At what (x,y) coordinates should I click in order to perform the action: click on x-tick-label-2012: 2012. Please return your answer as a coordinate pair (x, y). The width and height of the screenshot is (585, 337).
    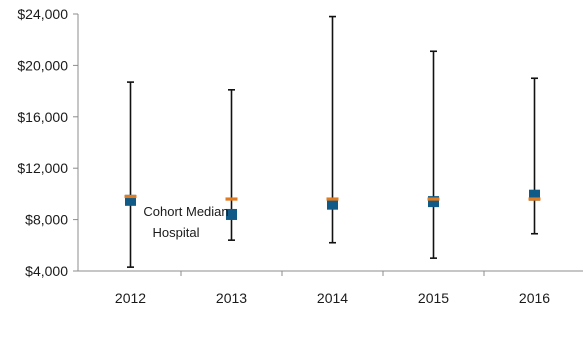
    Looking at the image, I should click on (130, 298).